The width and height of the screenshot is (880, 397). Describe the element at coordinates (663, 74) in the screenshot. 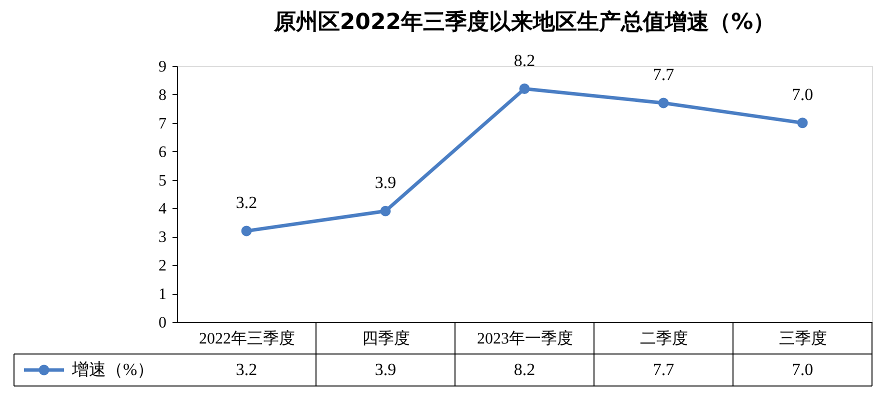

I see `text: 7.7` at that location.